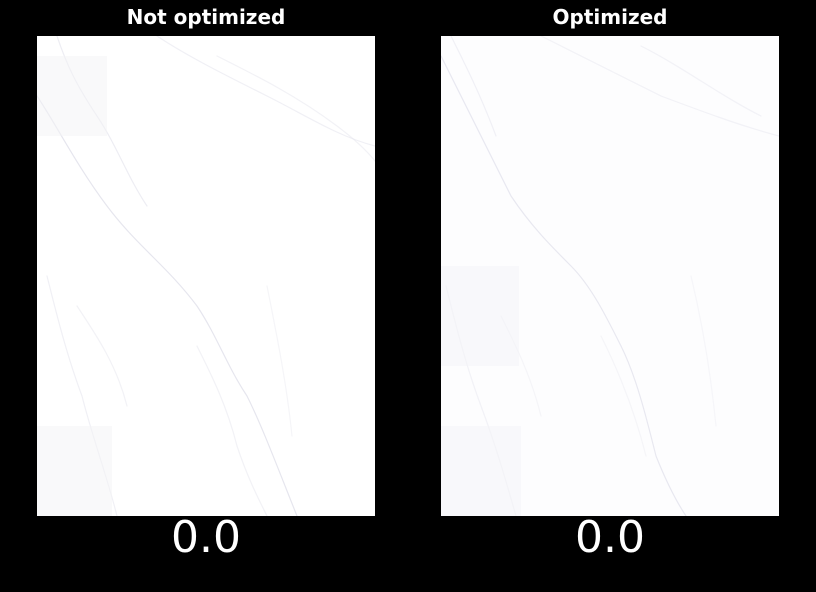 This screenshot has height=592, width=816. I want to click on panel-title: Optimized, so click(610, 17).